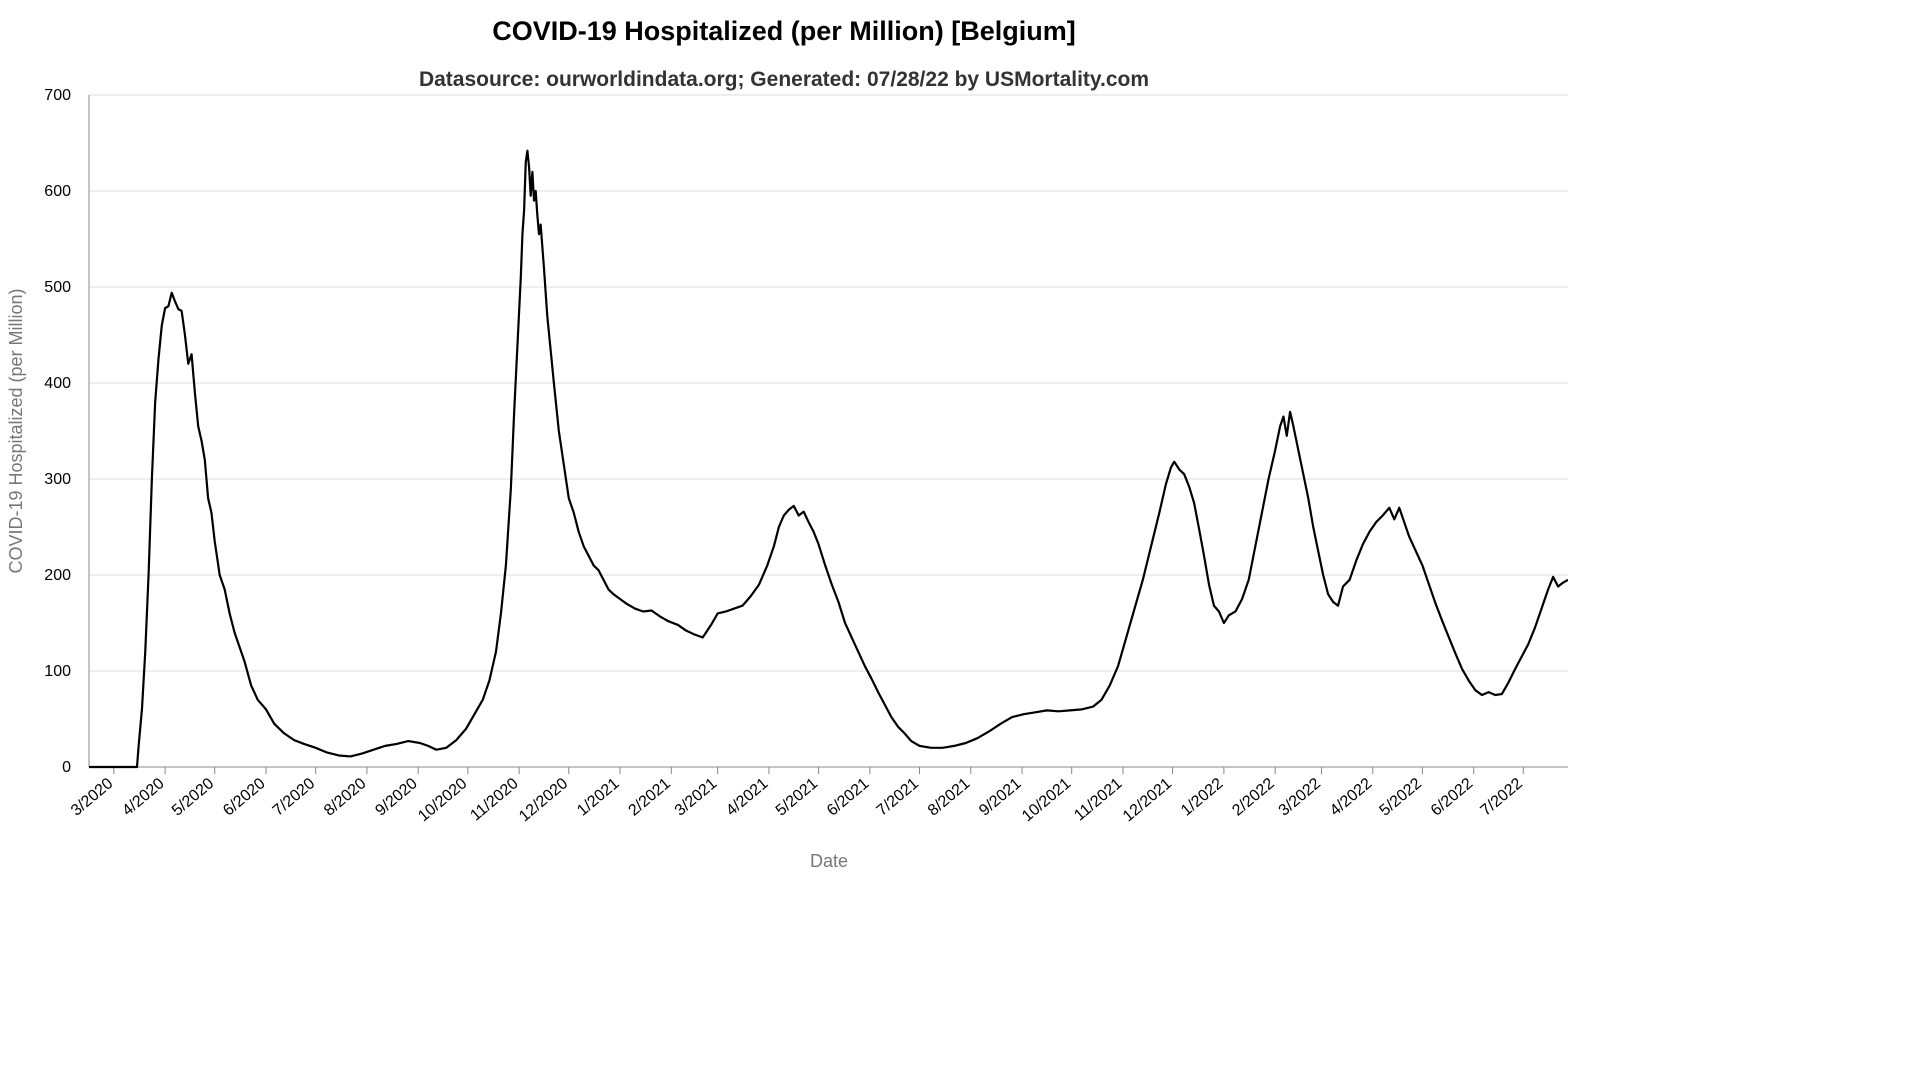 This screenshot has height=1080, width=1920. Describe the element at coordinates (442, 800) in the screenshot. I see `x-tick-label: 10/2020` at that location.